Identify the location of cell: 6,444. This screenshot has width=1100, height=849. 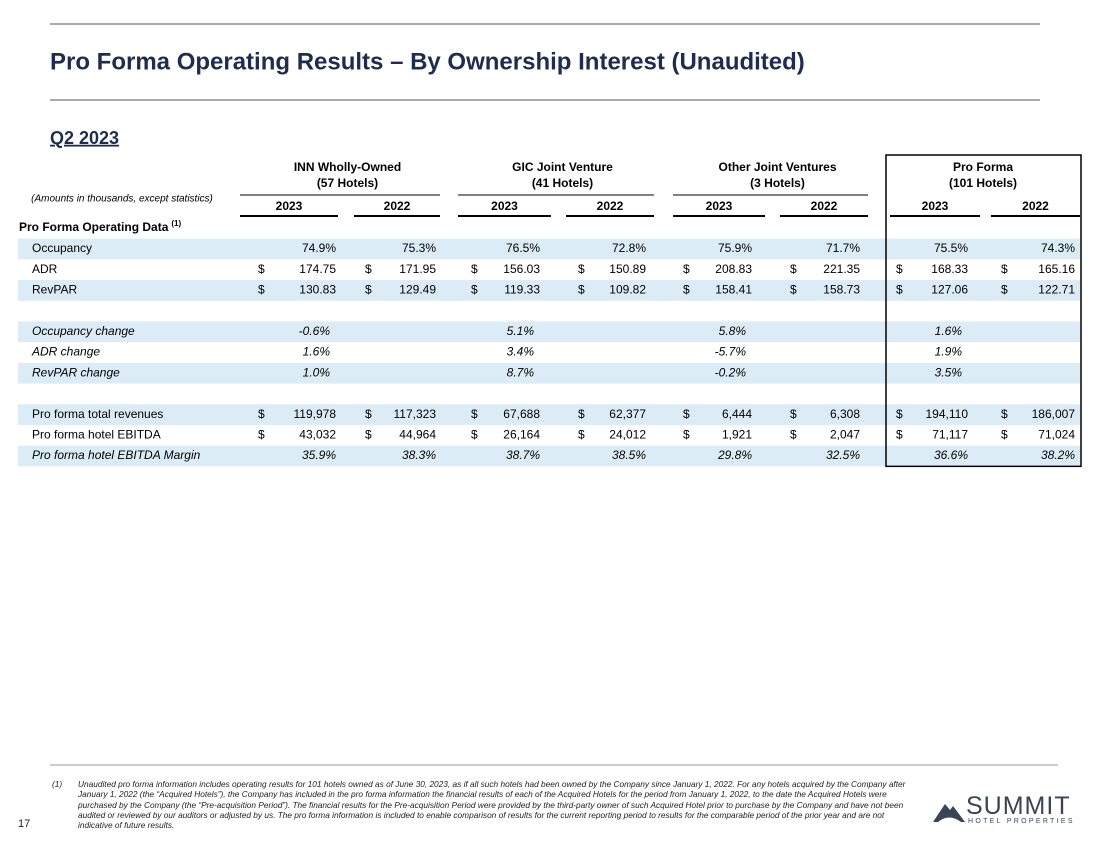
(737, 414).